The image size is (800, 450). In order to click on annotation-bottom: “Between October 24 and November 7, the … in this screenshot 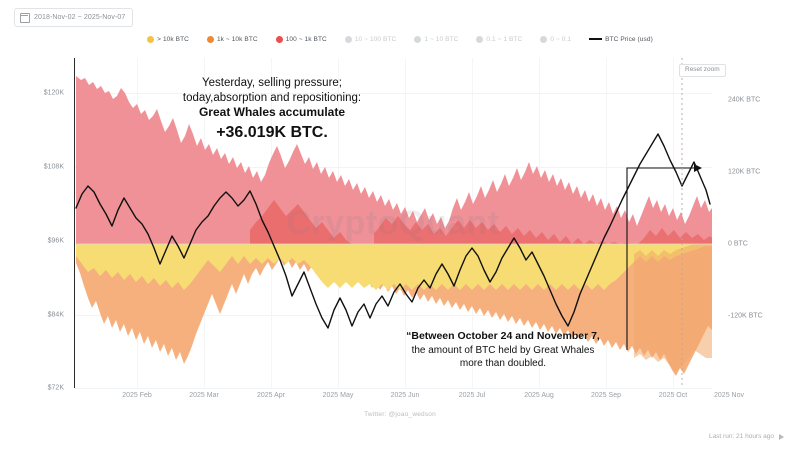, I will do `click(503, 350)`.